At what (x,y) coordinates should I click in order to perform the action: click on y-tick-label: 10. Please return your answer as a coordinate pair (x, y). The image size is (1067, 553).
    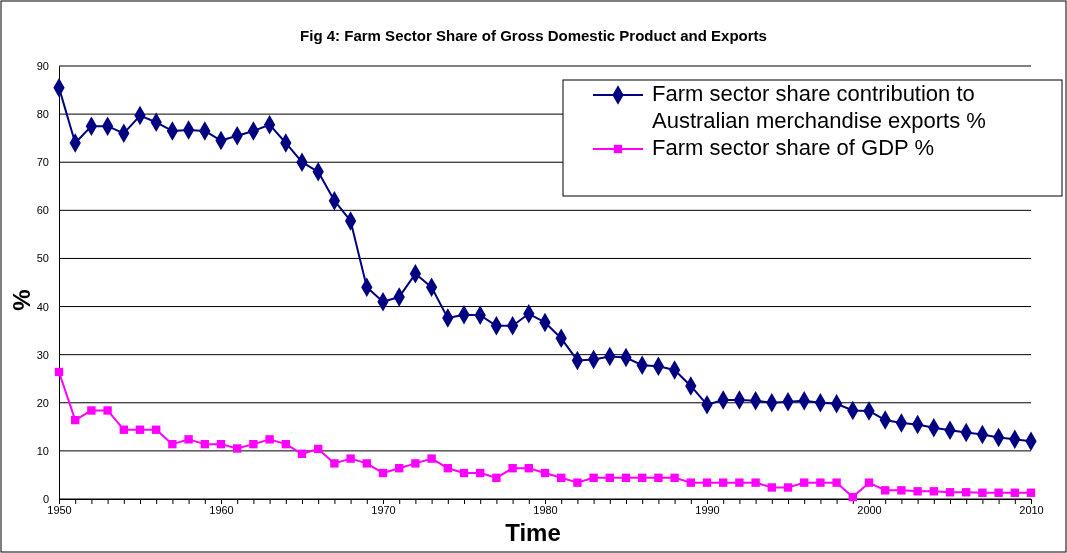
    Looking at the image, I should click on (42, 450).